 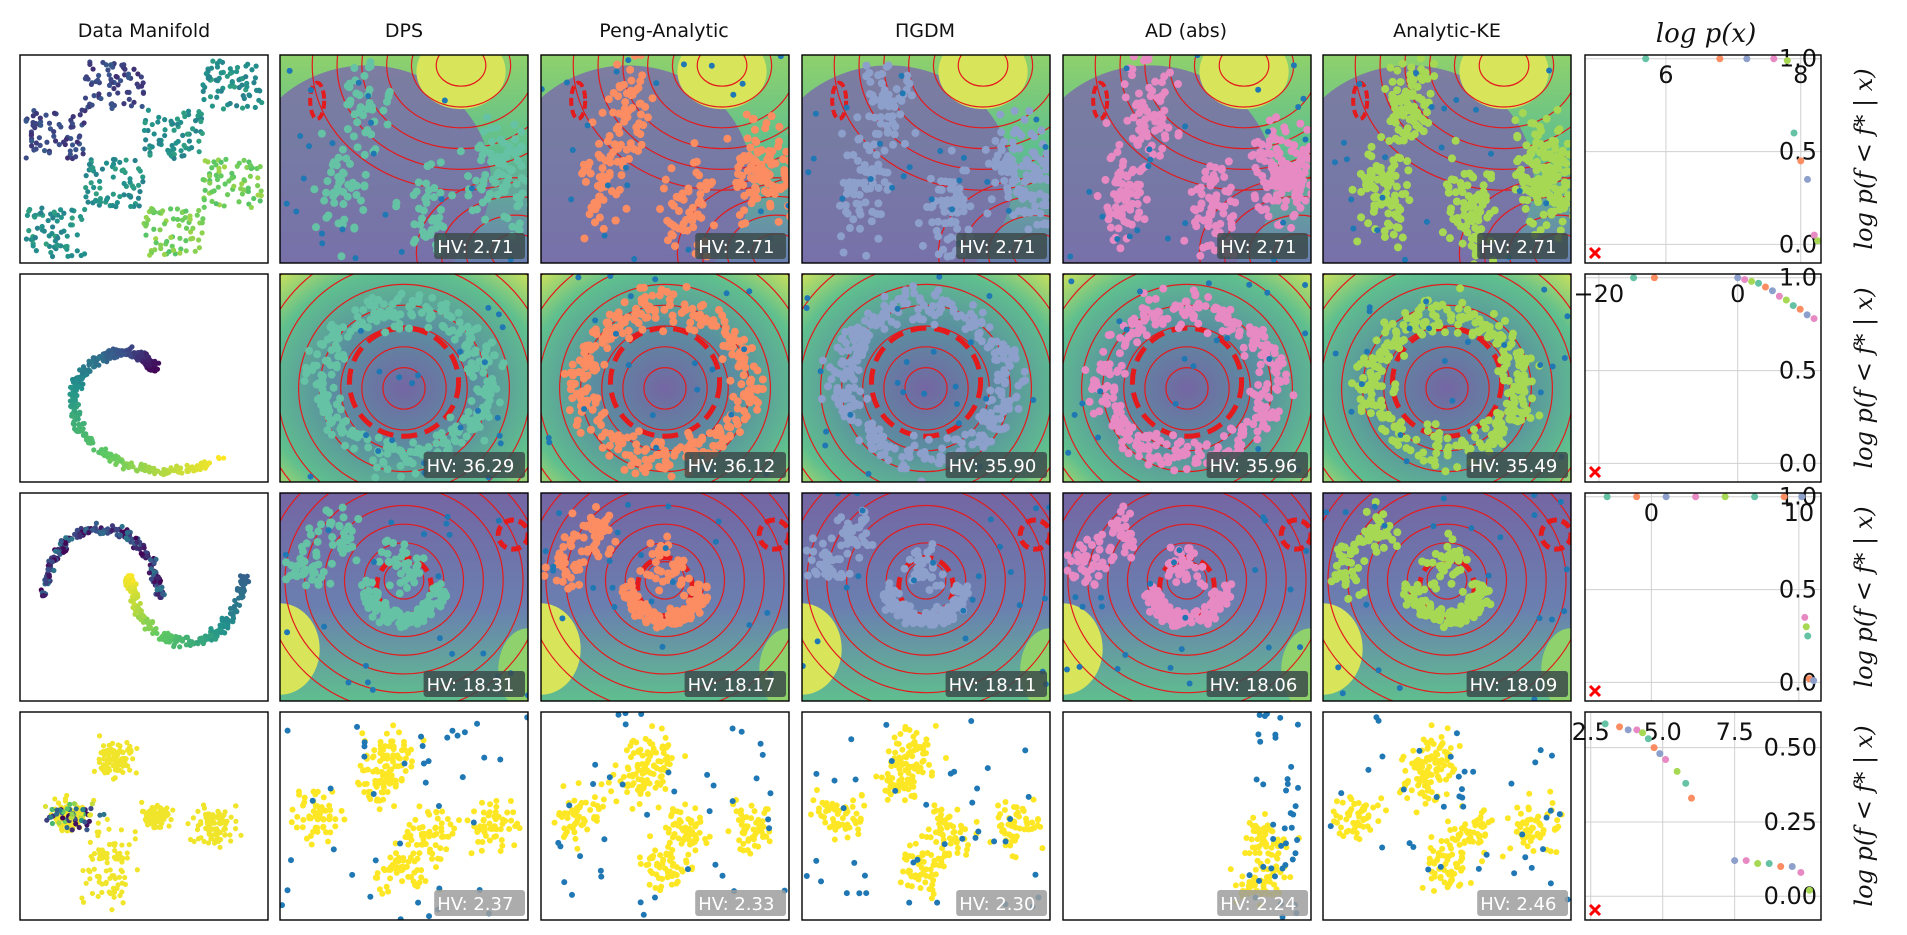 What do you see at coordinates (1595, 253) in the screenshot?
I see `reference-marker` at bounding box center [1595, 253].